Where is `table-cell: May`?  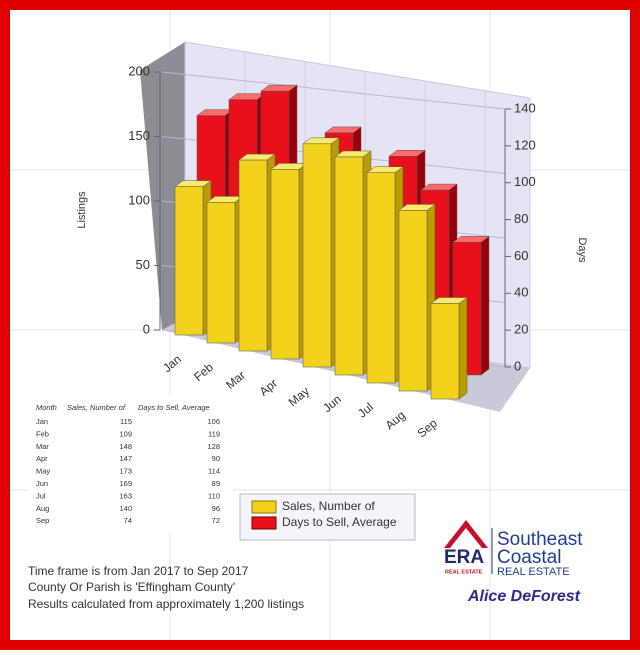
table-cell: May is located at coordinates (43, 471).